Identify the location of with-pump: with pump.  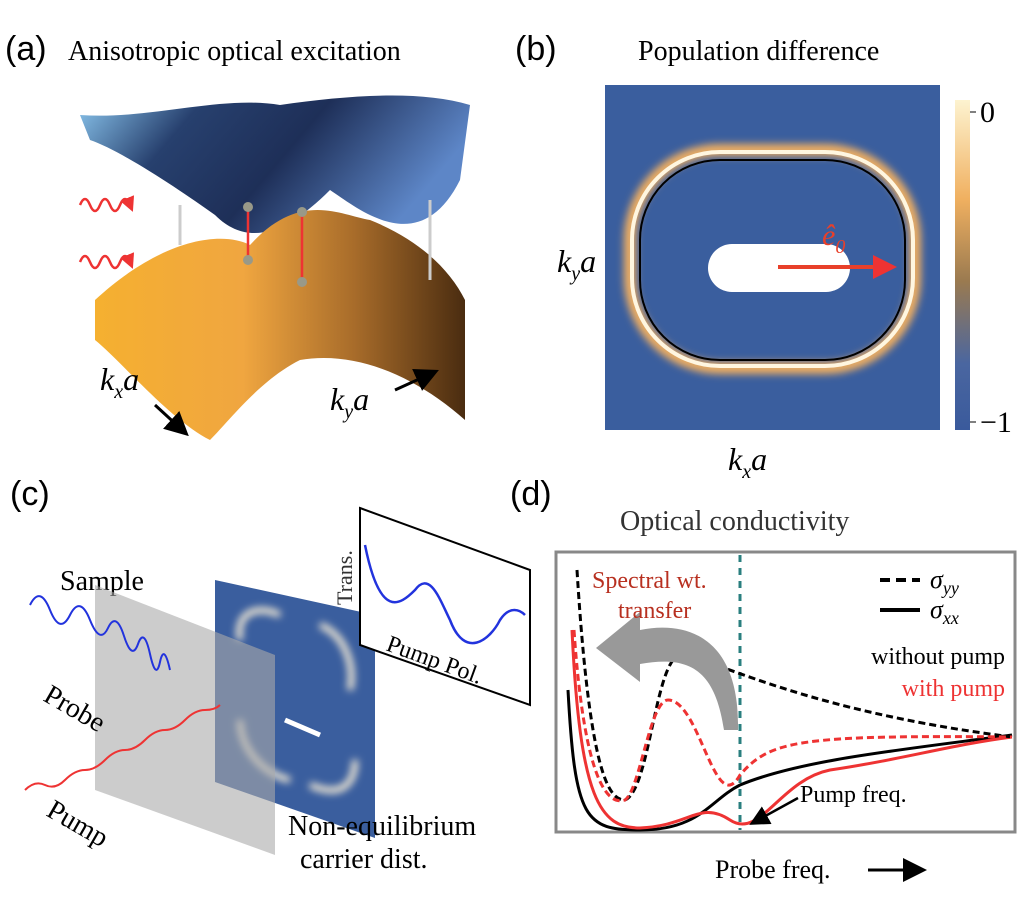
(953, 689).